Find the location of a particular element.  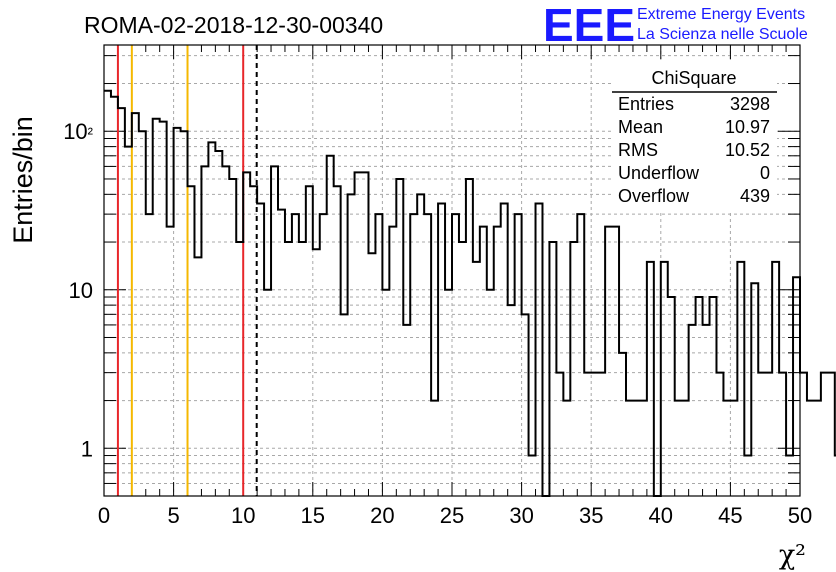

x-axis-label: χ² is located at coordinates (792, 555).